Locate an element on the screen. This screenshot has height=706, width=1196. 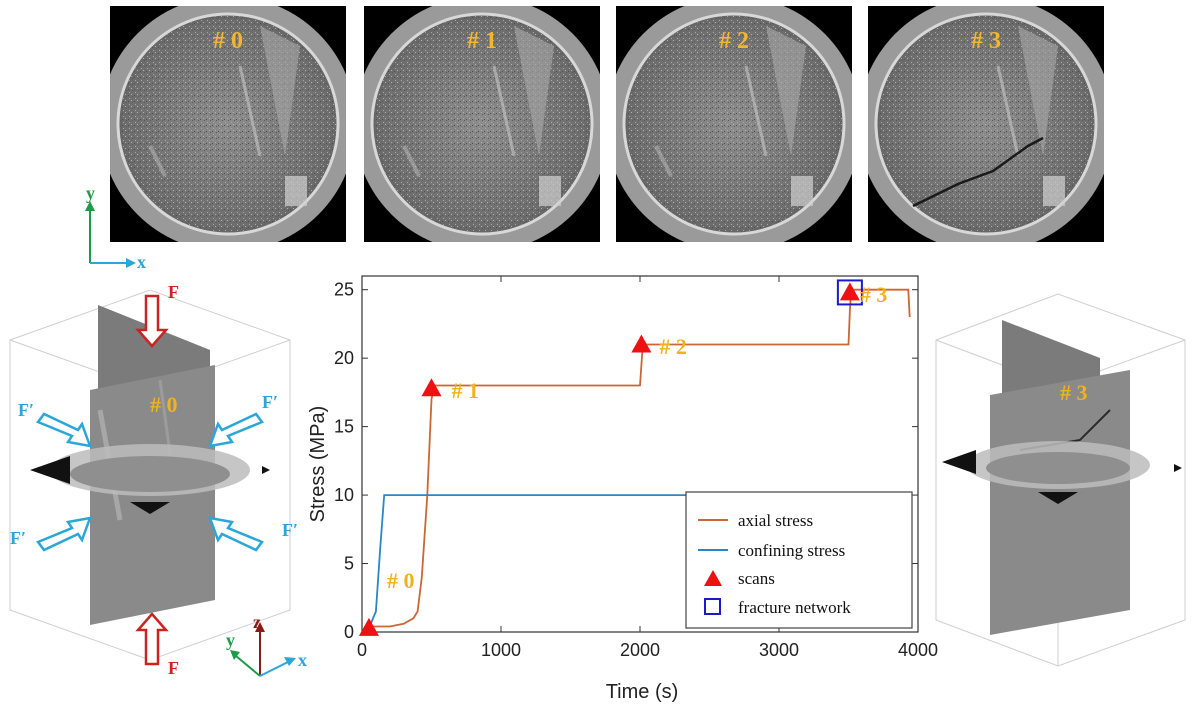
scan-marker-label: # 3 is located at coordinates (873, 295).